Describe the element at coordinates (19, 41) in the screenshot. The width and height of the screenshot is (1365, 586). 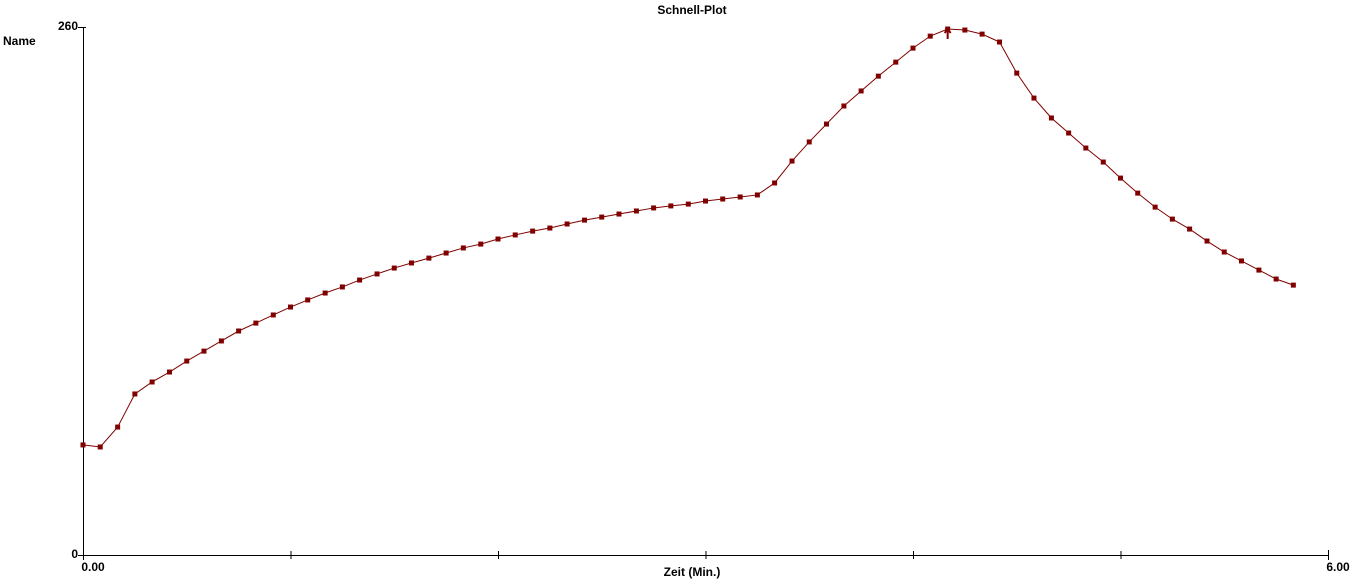
I see `y-axis-label: Name` at that location.